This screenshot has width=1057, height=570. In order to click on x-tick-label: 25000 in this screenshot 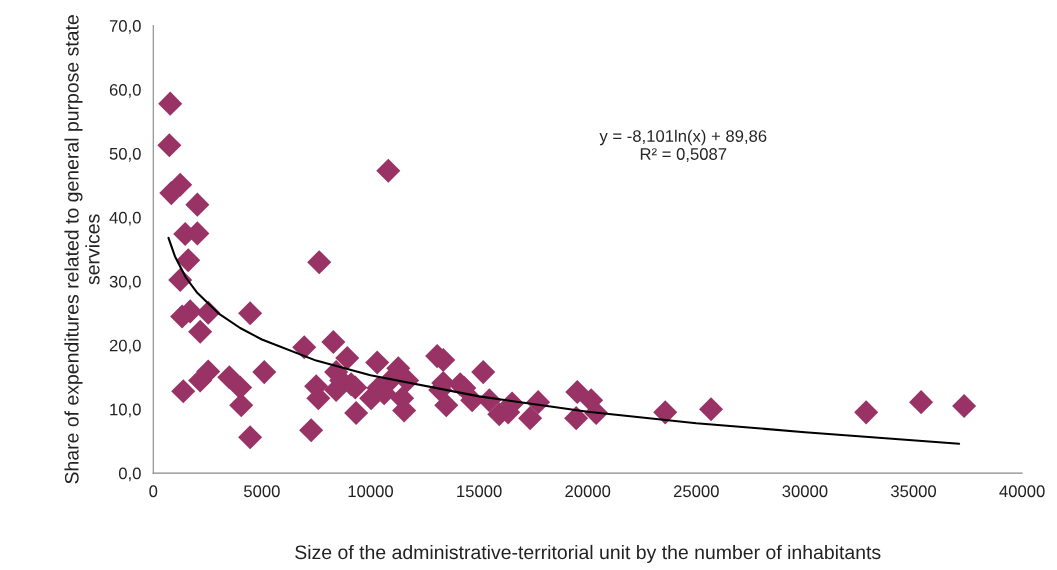, I will do `click(696, 491)`.